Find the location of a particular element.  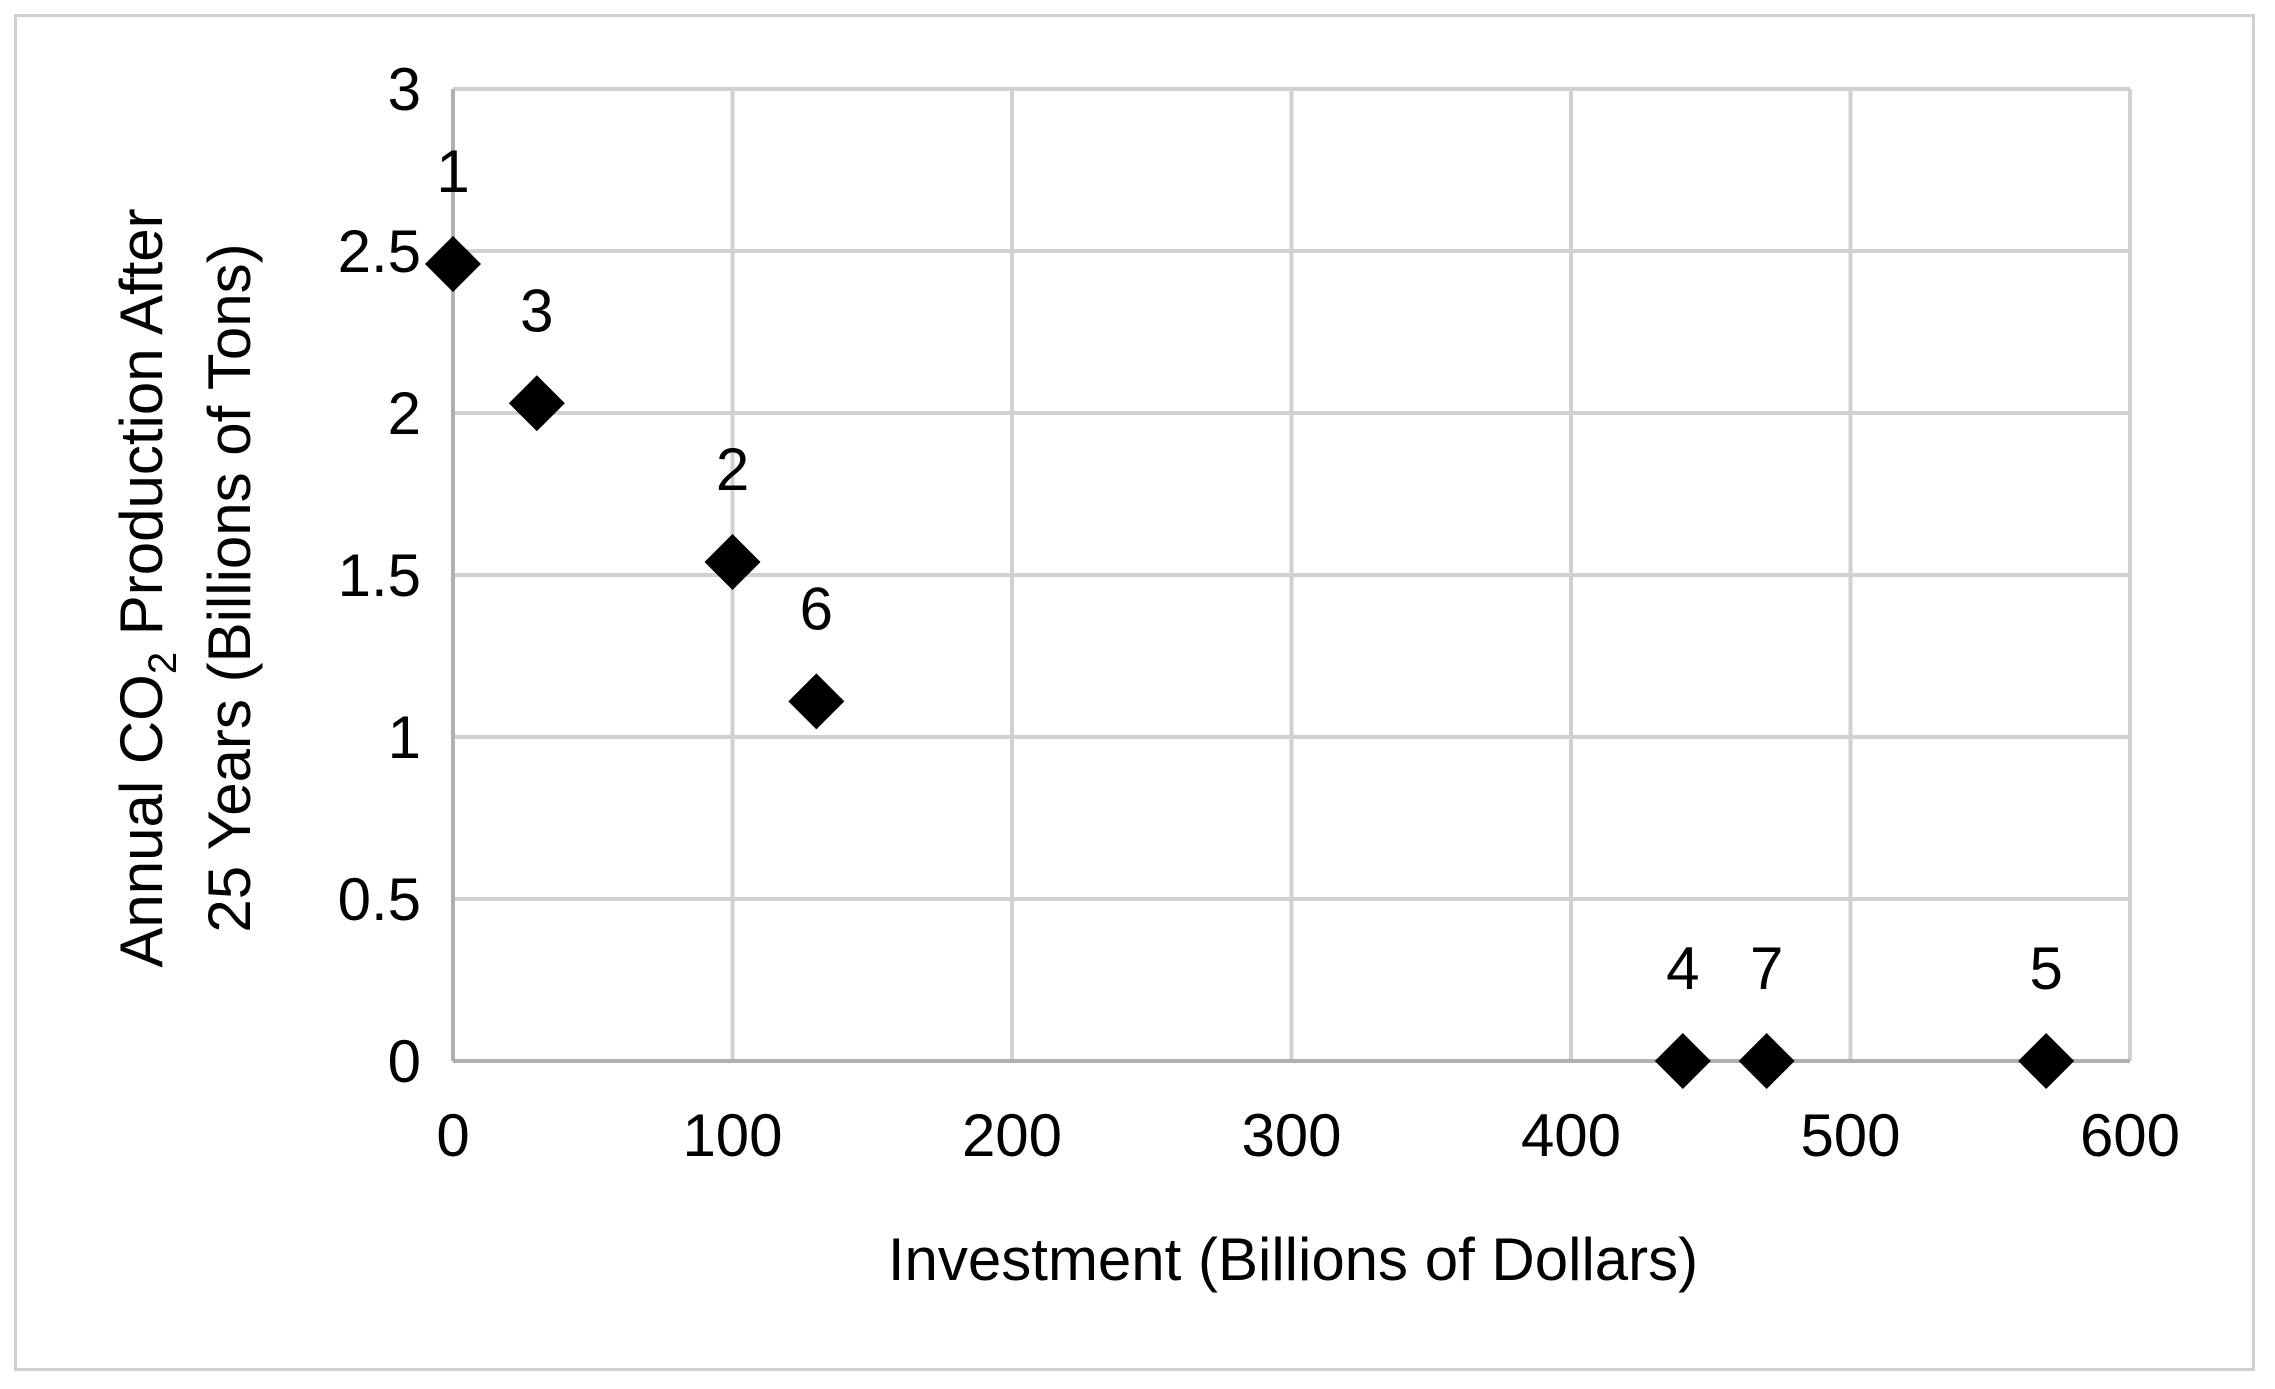

y-axis-title-part: Production After is located at coordinates (141, 430).